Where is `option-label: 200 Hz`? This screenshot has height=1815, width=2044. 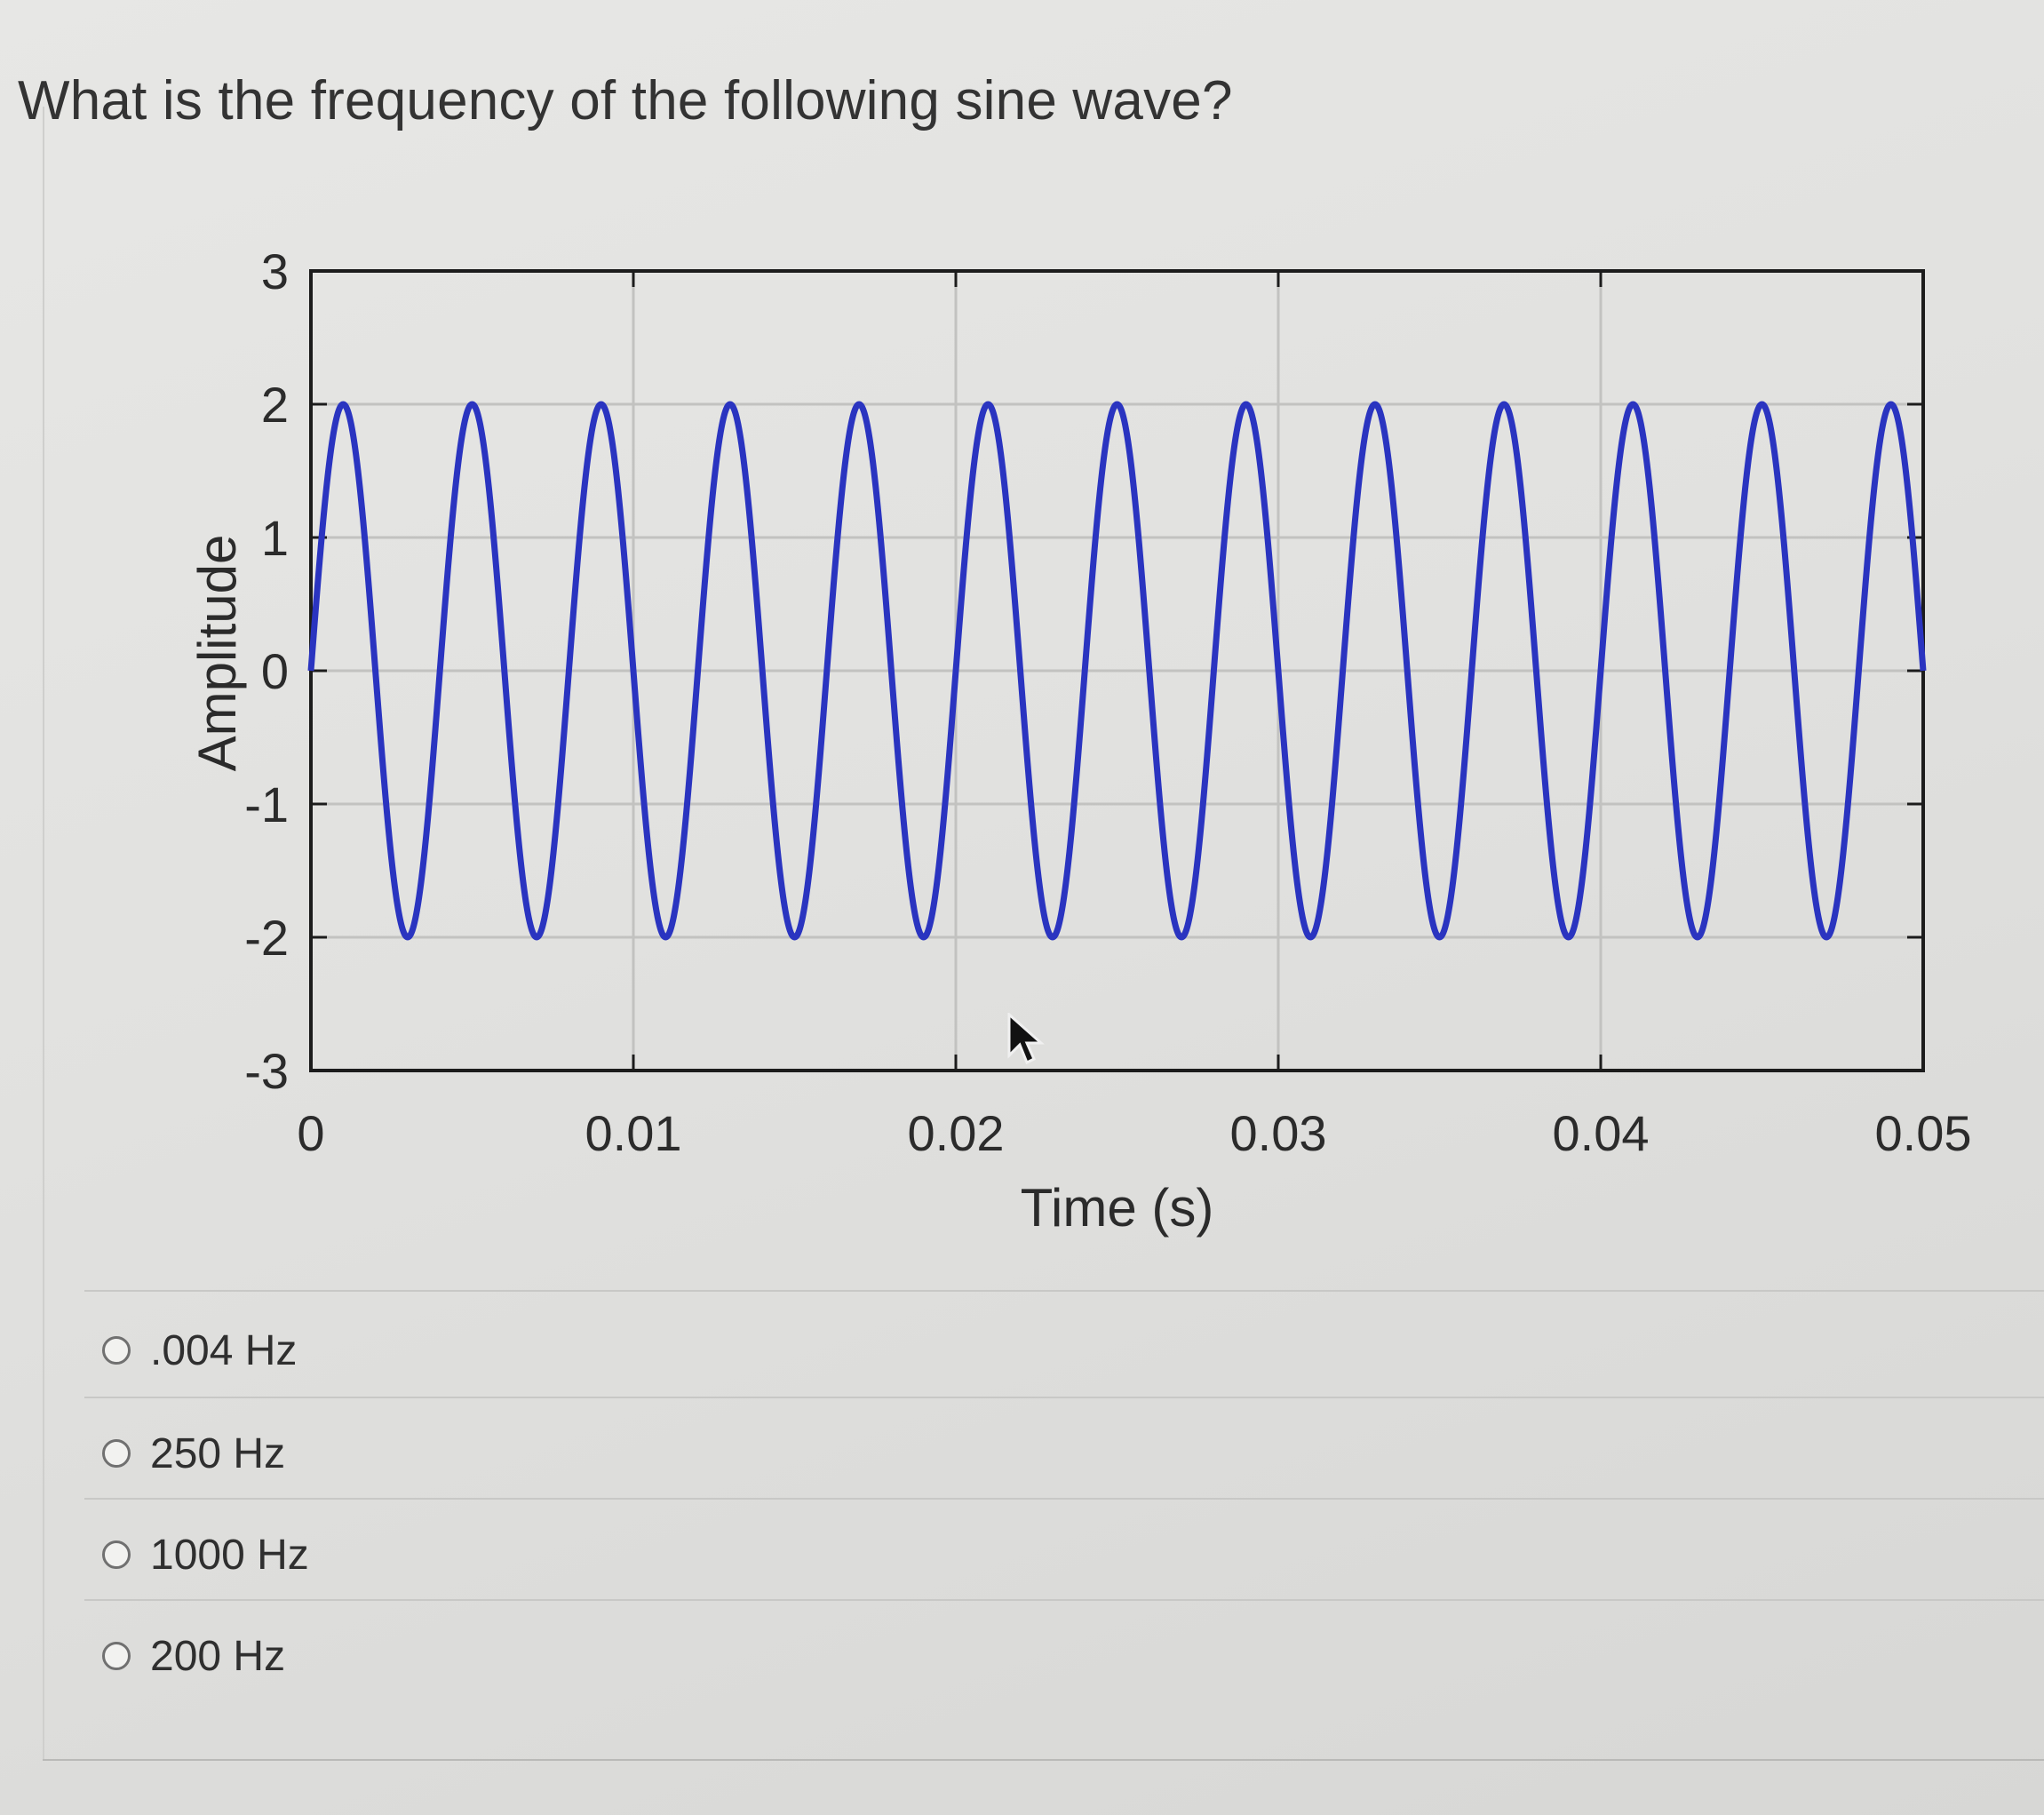 option-label: 200 Hz is located at coordinates (218, 1656).